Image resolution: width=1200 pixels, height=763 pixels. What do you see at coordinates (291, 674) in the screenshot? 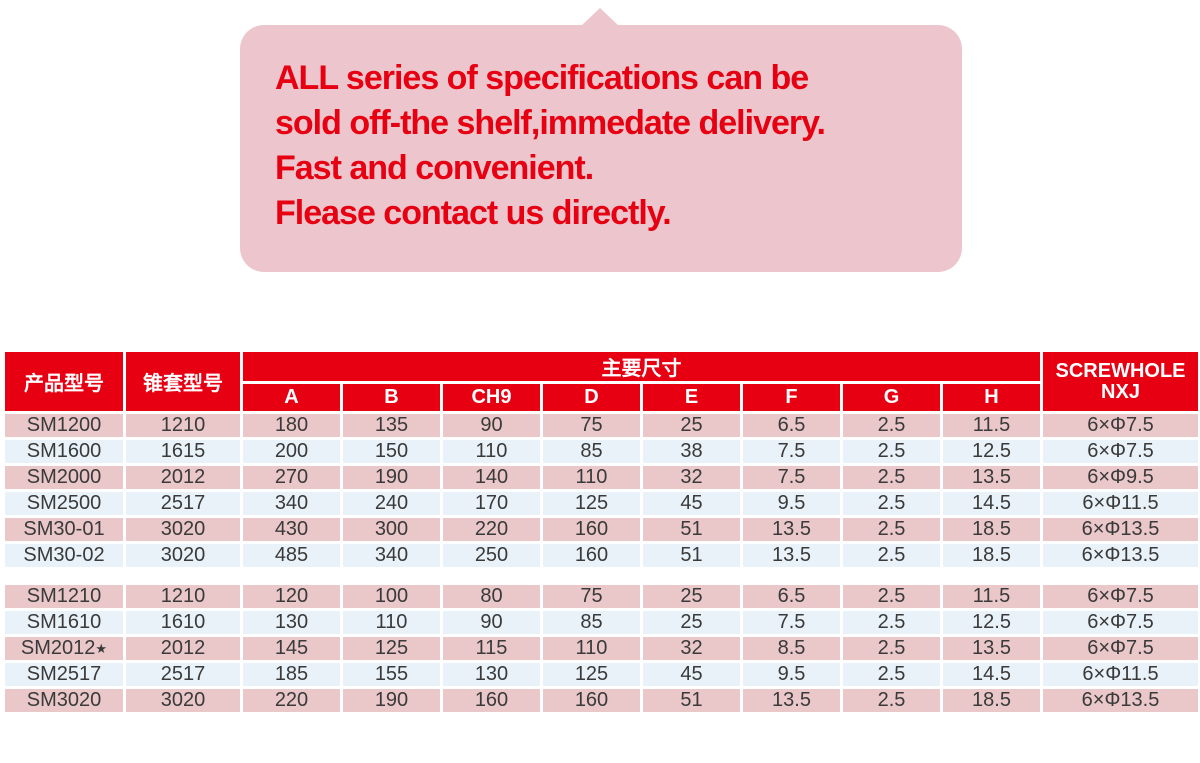
I see `dim-a-cell: 185` at bounding box center [291, 674].